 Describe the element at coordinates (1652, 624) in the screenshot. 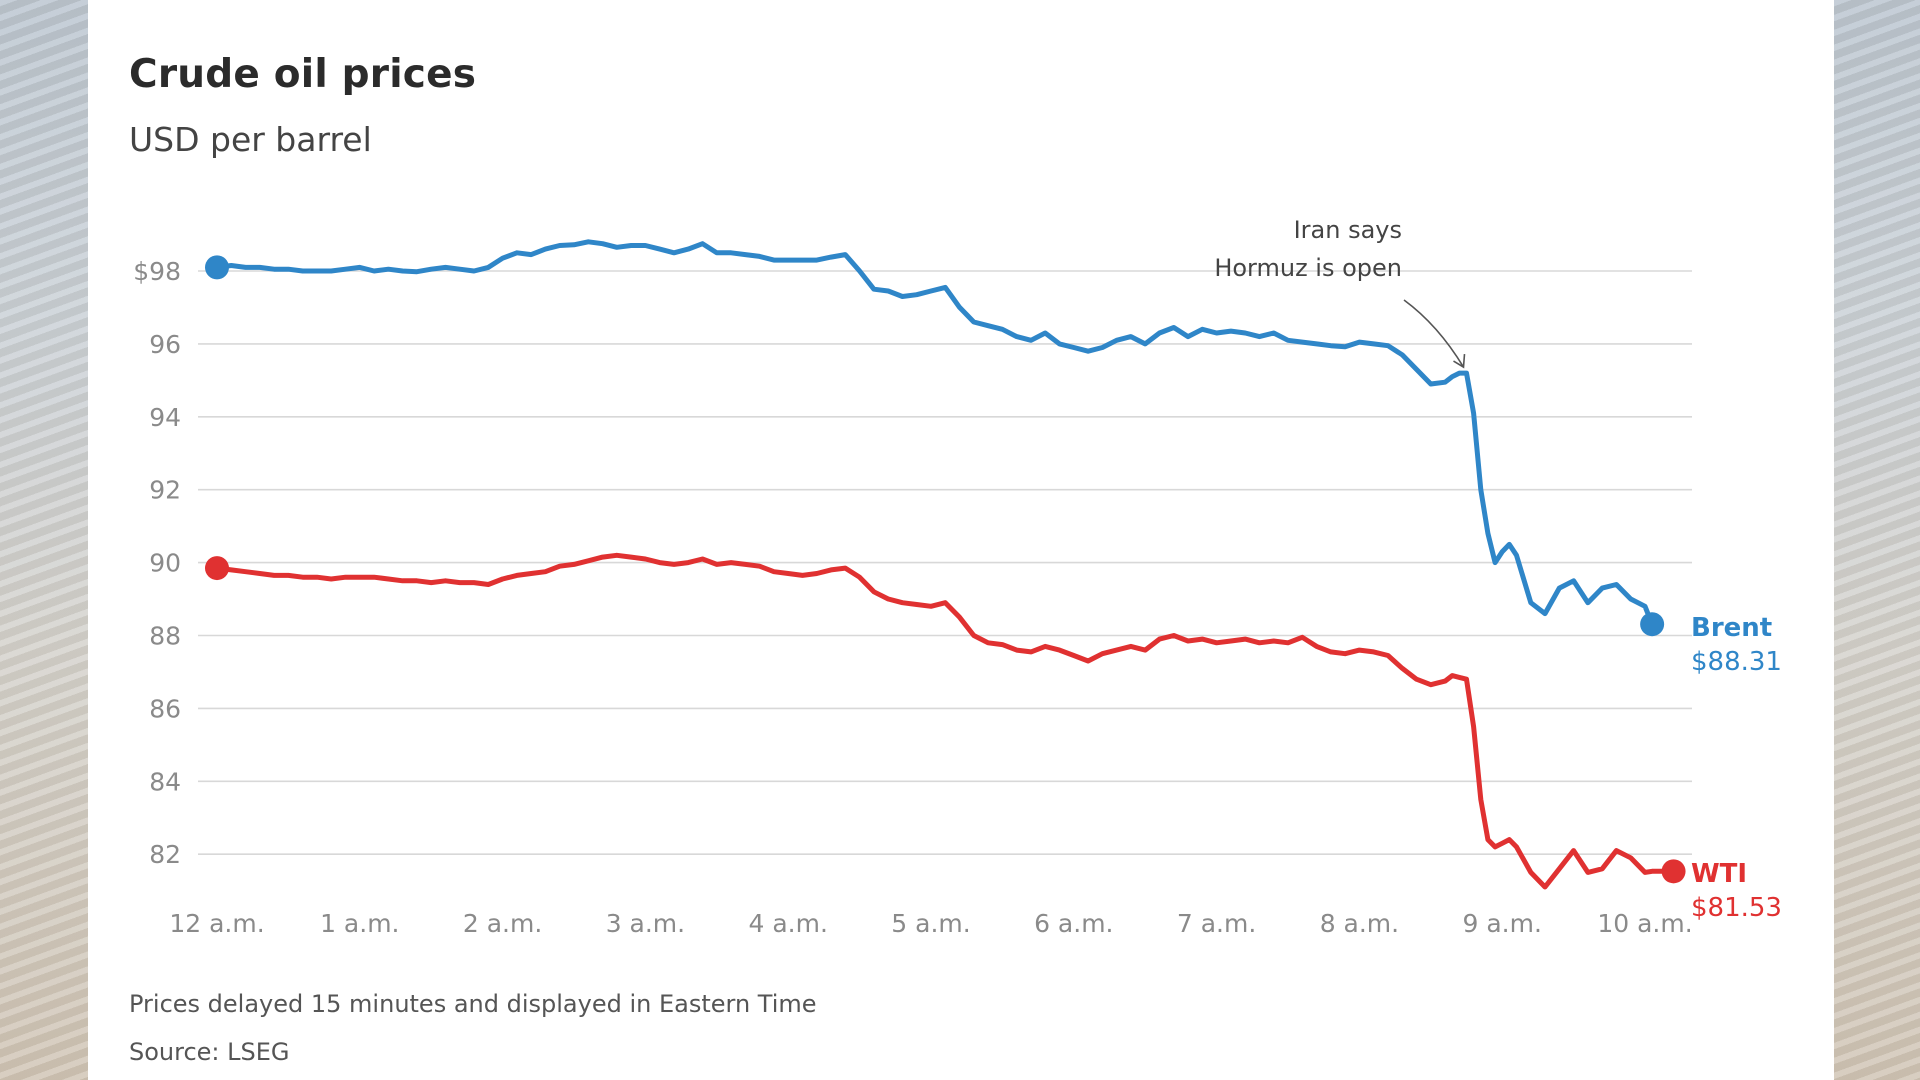

I see `brent-end-point` at that location.